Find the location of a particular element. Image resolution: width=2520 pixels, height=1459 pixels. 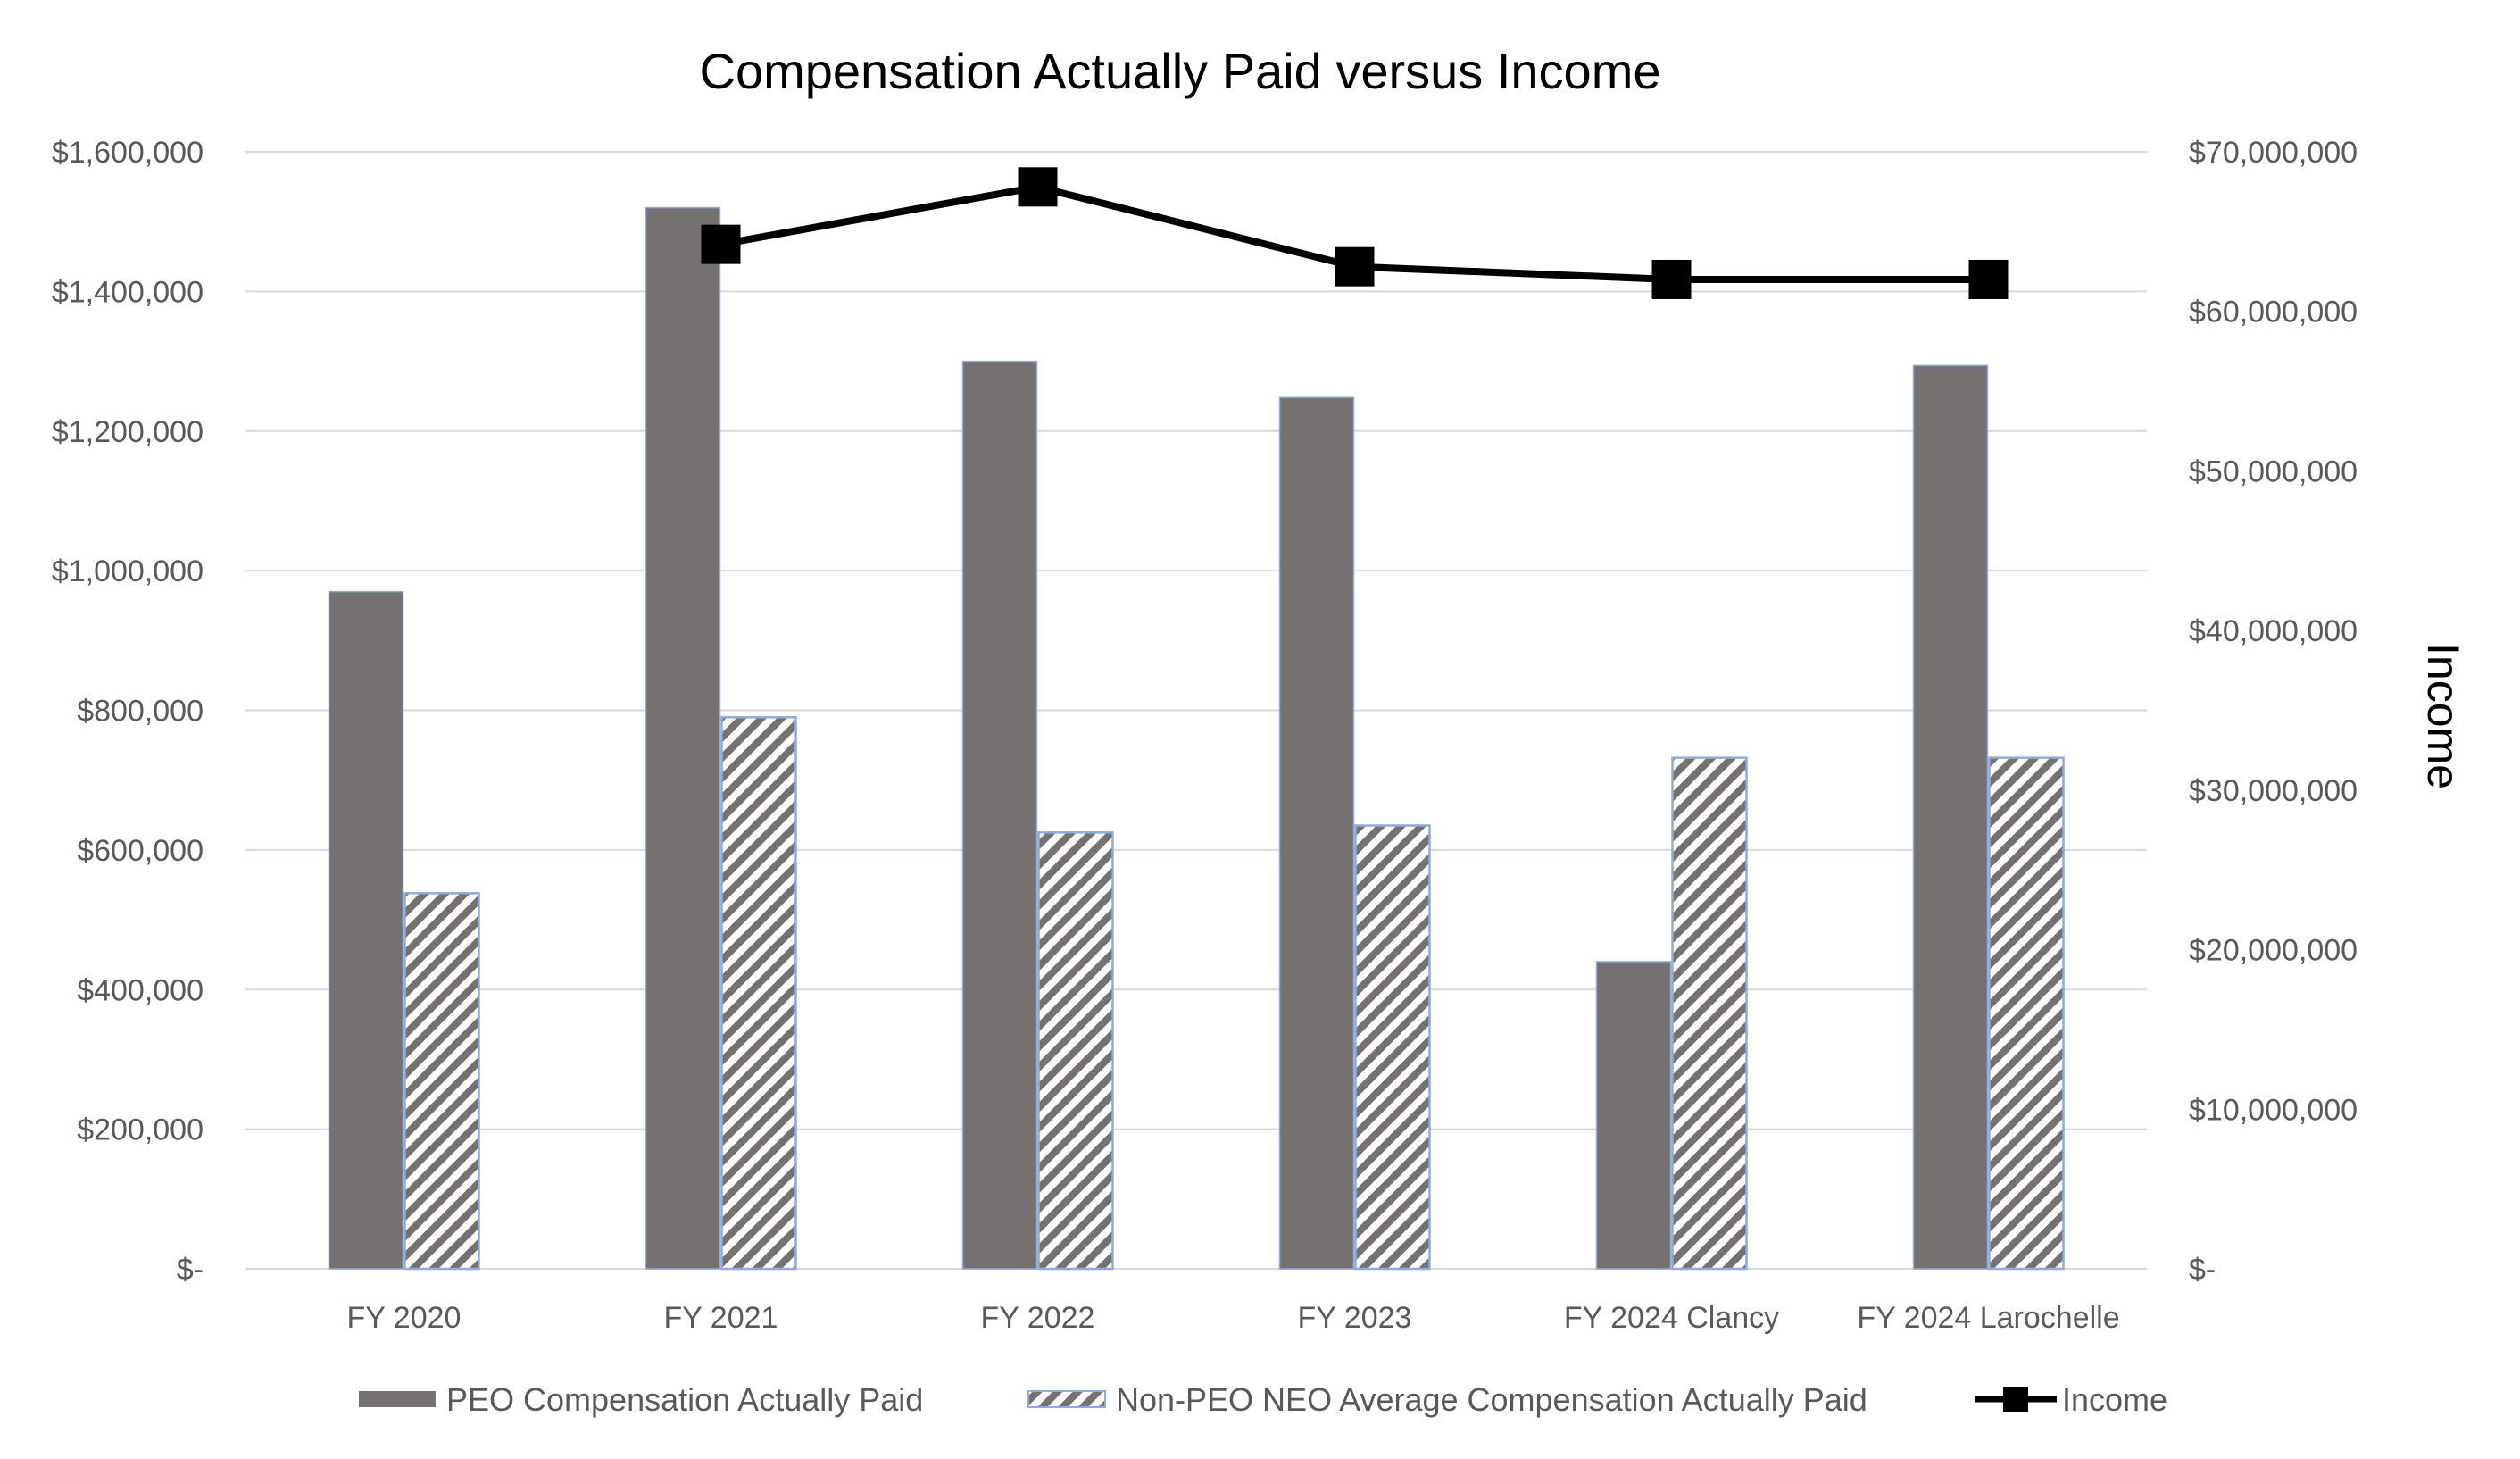

right-tick-label: $70,000,000 is located at coordinates (2274, 153).